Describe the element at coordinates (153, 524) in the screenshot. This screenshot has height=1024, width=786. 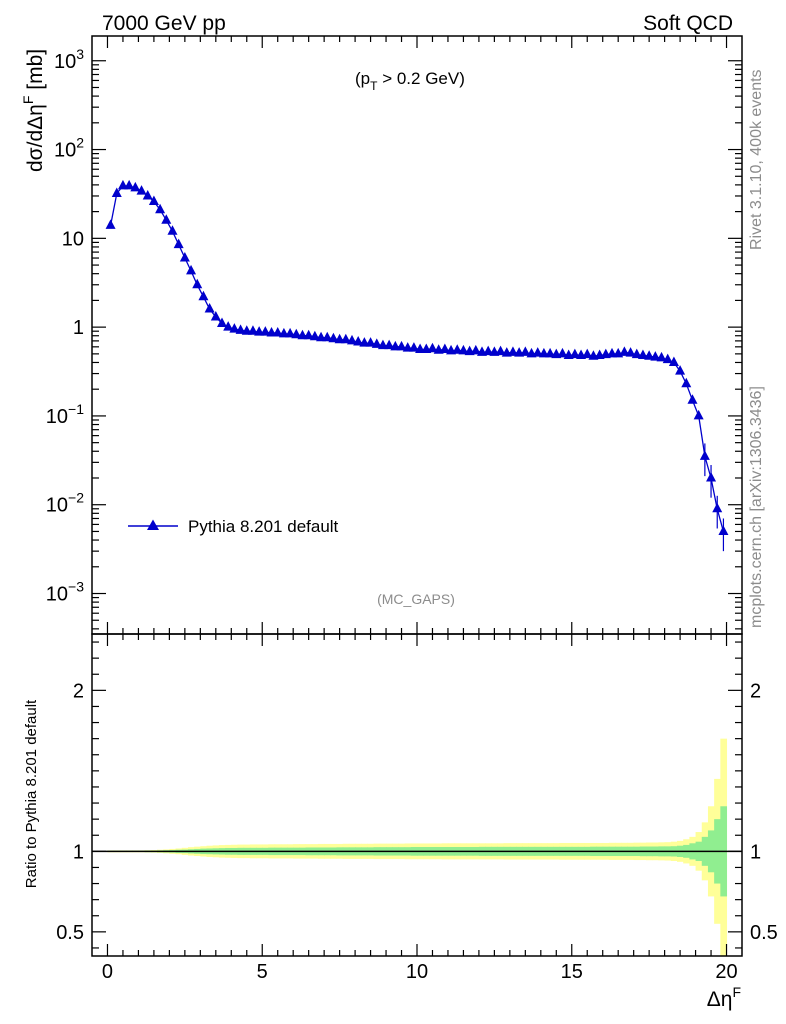
I see `legend-marker` at that location.